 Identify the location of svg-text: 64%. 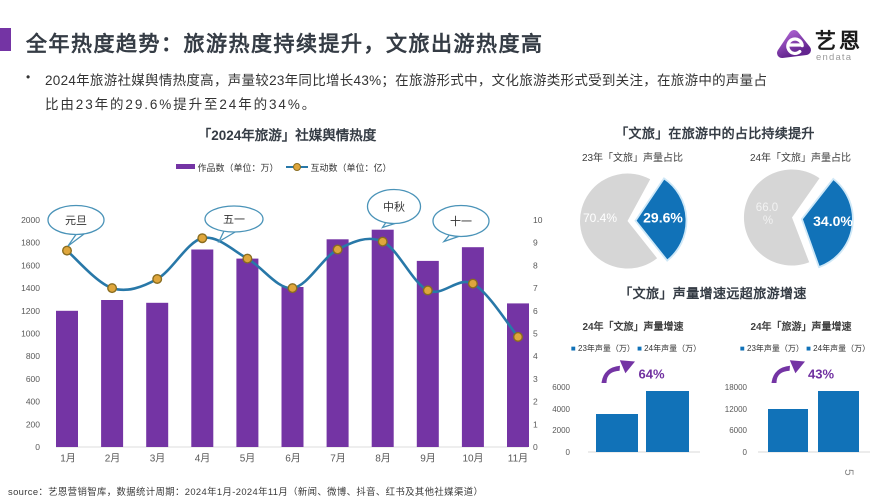
(652, 374).